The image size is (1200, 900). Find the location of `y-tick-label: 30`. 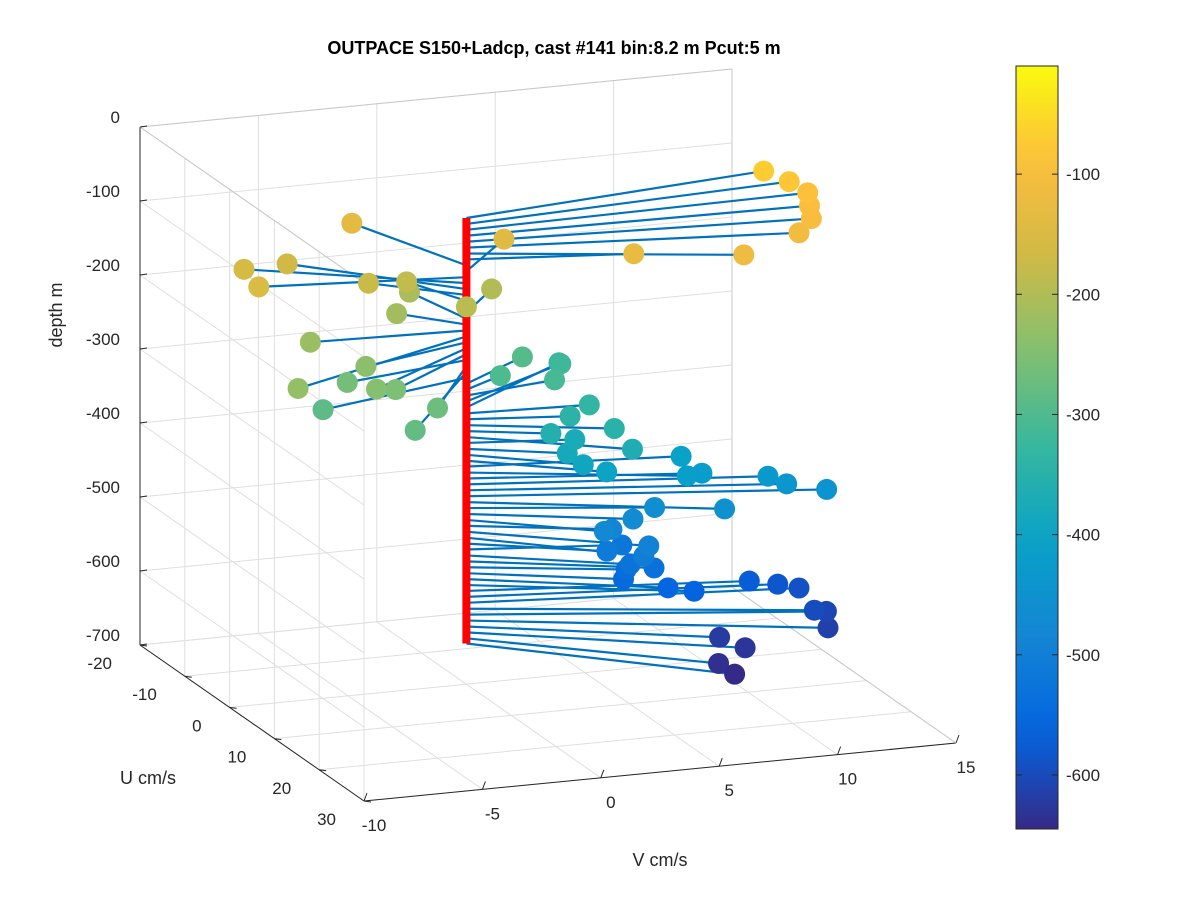

y-tick-label: 30 is located at coordinates (326, 819).